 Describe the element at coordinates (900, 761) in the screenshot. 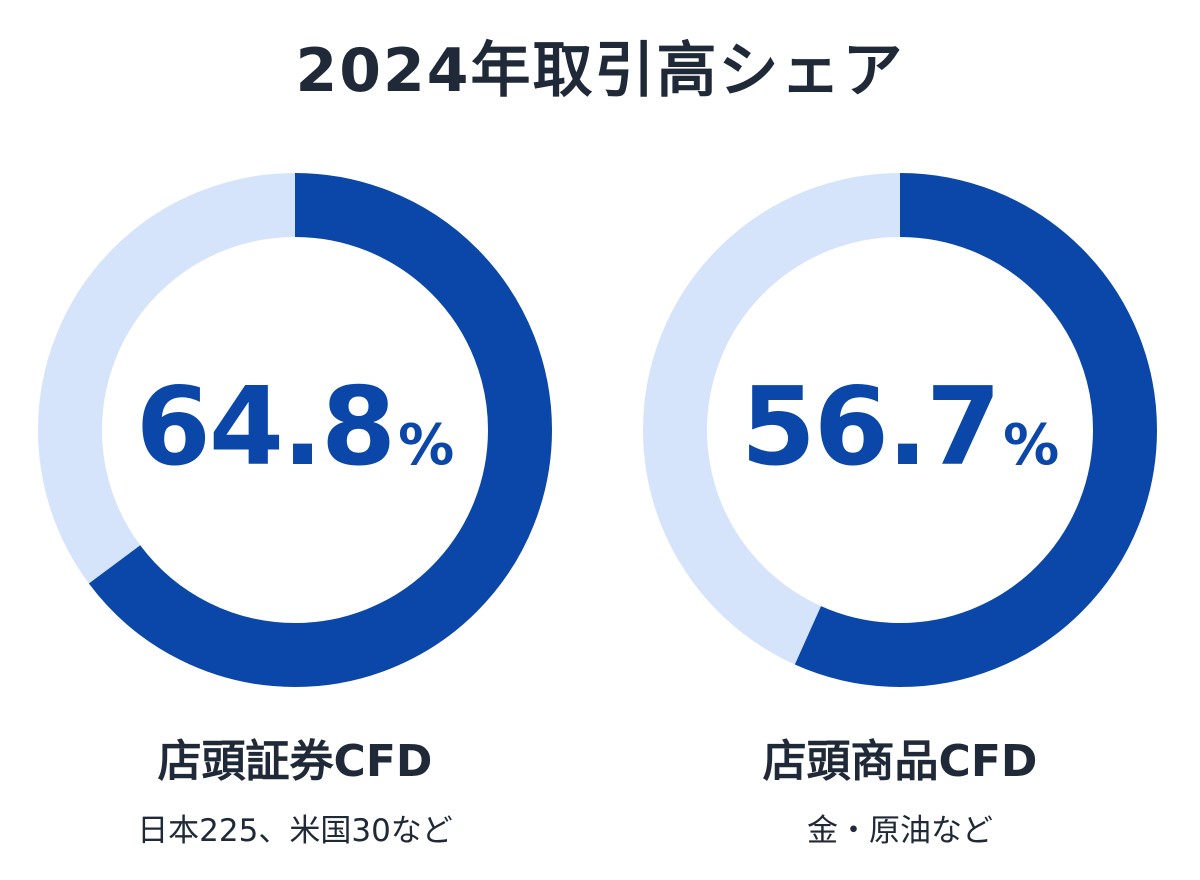

I see `category-label-commodities: 店頭商品CFD` at that location.